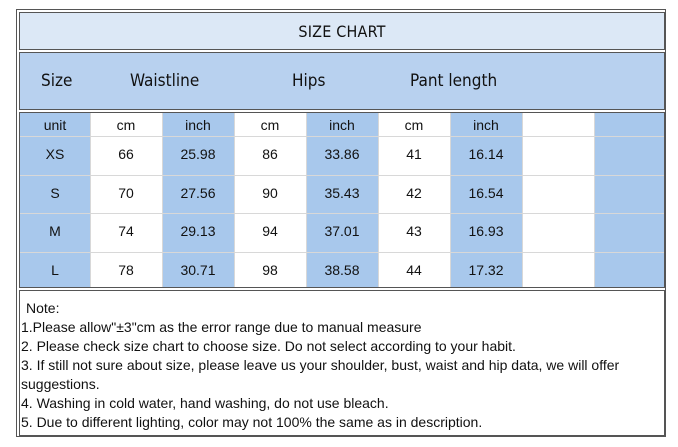 The image size is (678, 447). I want to click on size-chart-header-row: Size Waistline Hips Pant length, so click(342, 81).